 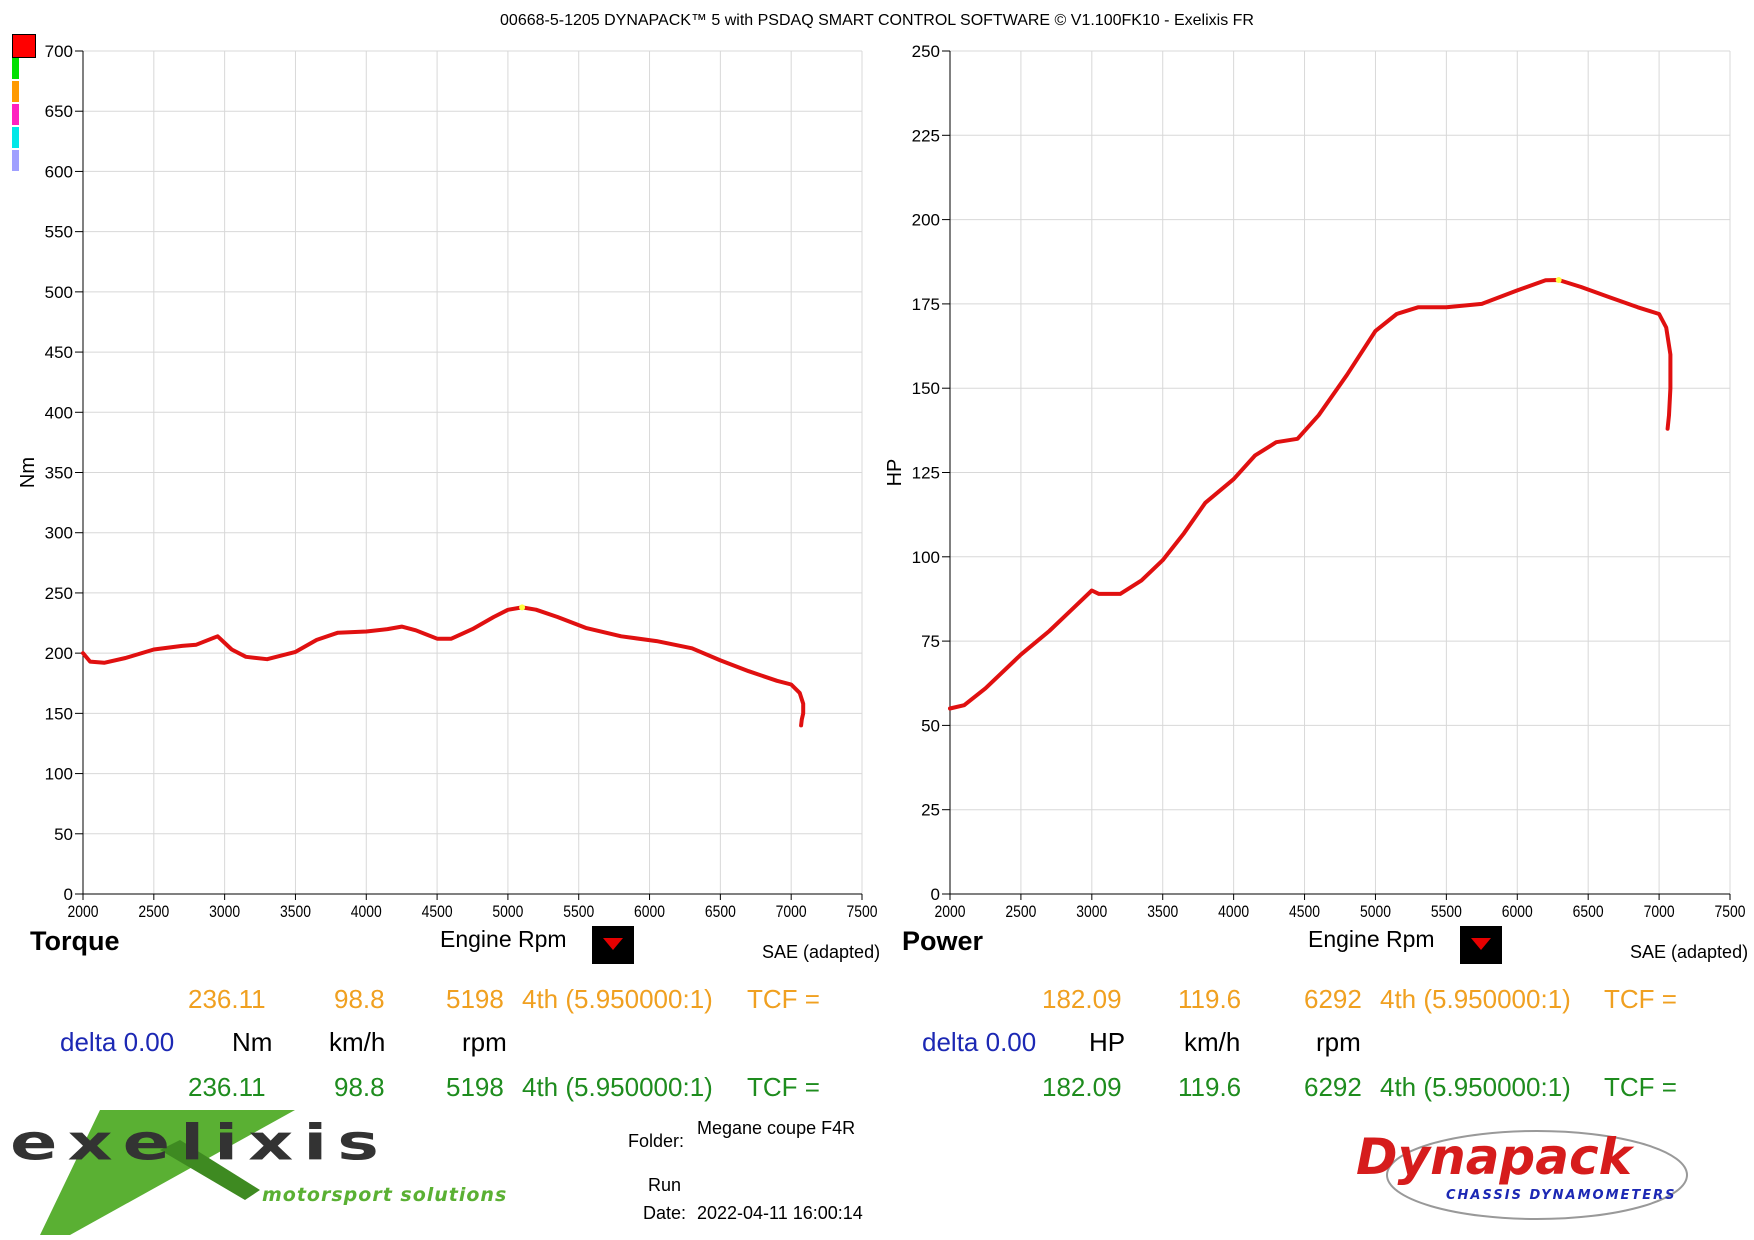 What do you see at coordinates (59, 774) in the screenshot?
I see `torque-ytick-label: 100` at bounding box center [59, 774].